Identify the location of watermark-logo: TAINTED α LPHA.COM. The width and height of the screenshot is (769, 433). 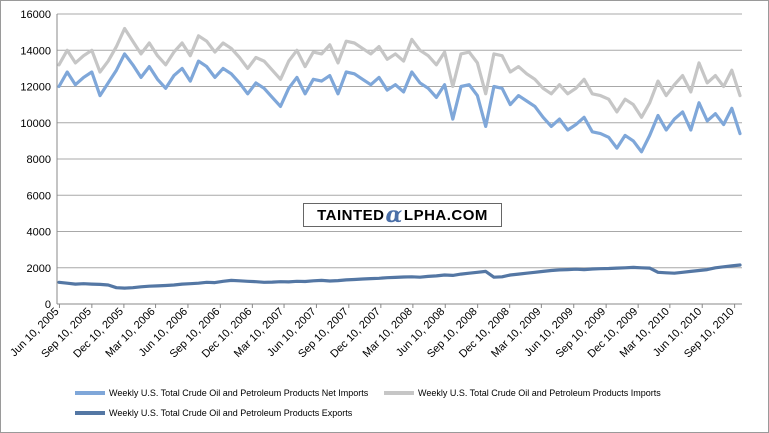
(402, 215).